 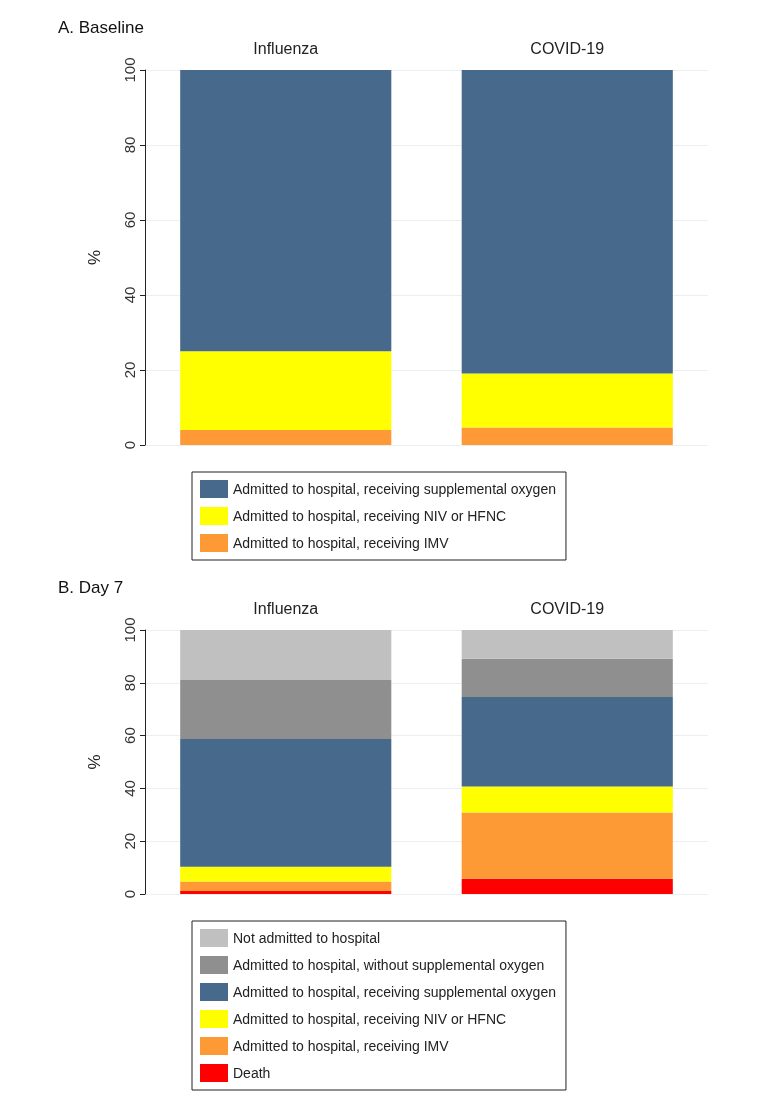 I want to click on legend-label: Admitted to hospital, without supplemental oxygen, so click(x=389, y=965).